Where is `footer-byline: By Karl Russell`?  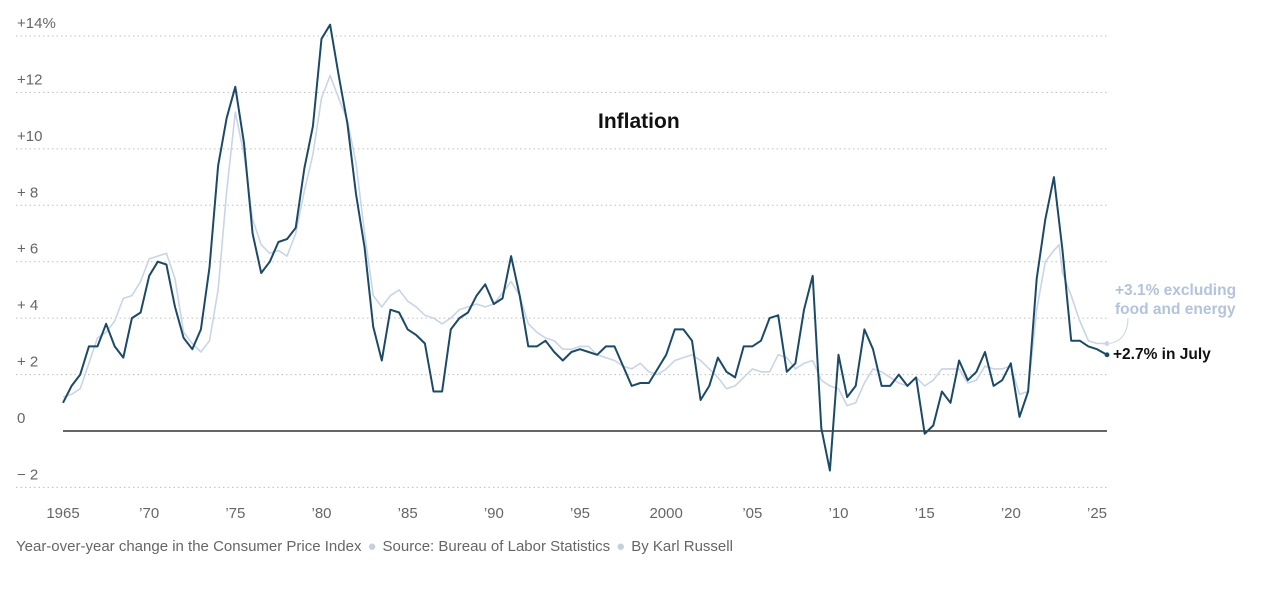
footer-byline: By Karl Russell is located at coordinates (682, 546).